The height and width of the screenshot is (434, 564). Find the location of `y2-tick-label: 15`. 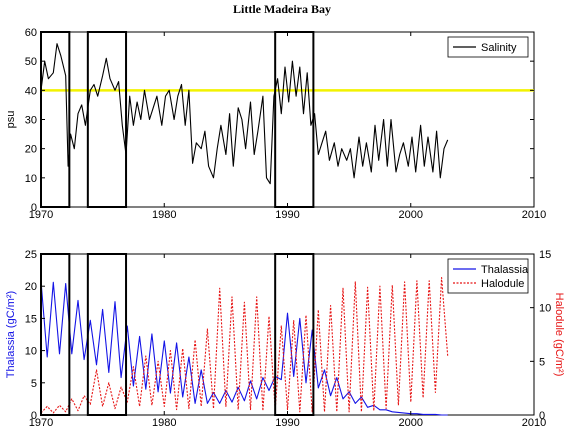

y2-tick-label: 15 is located at coordinates (545, 255).